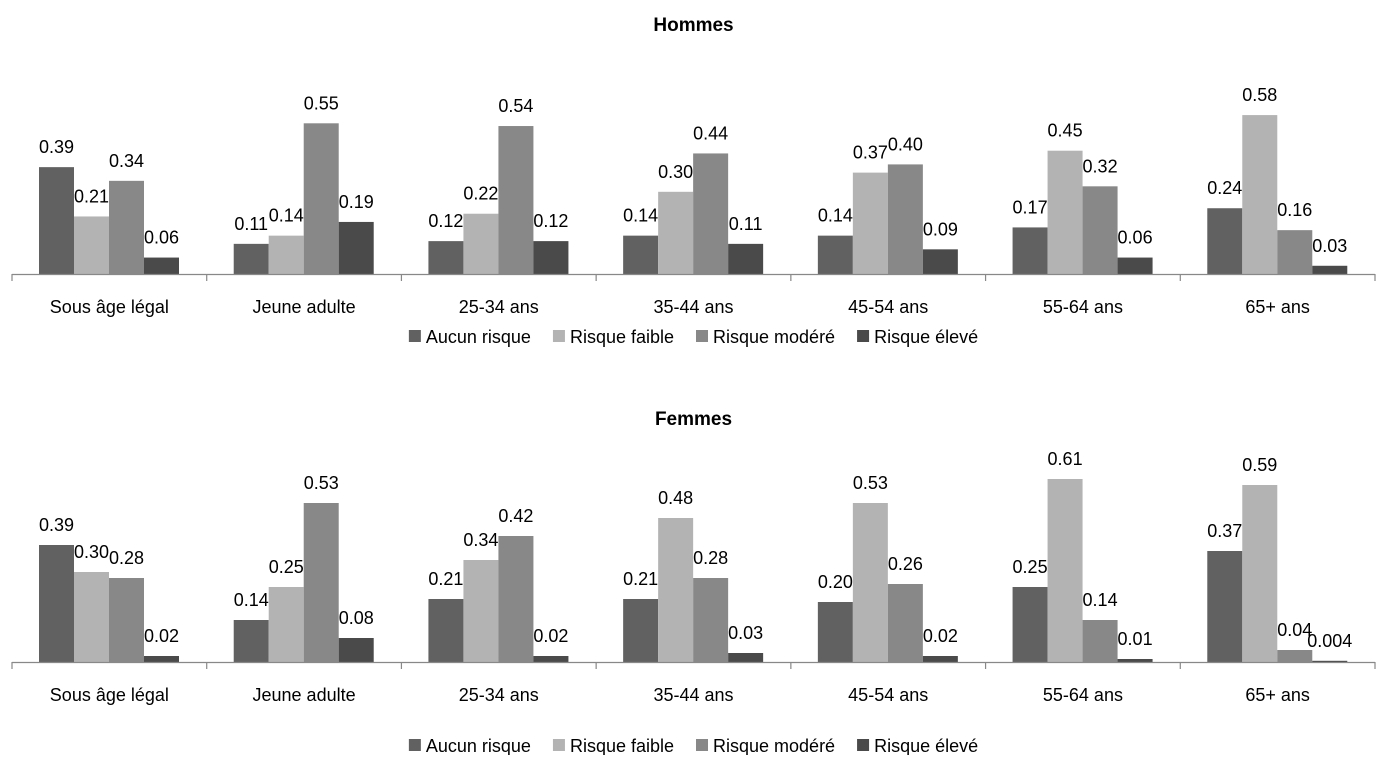 Image resolution: width=1380 pixels, height=760 pixels. I want to click on data-label: 0.53, so click(321, 483).